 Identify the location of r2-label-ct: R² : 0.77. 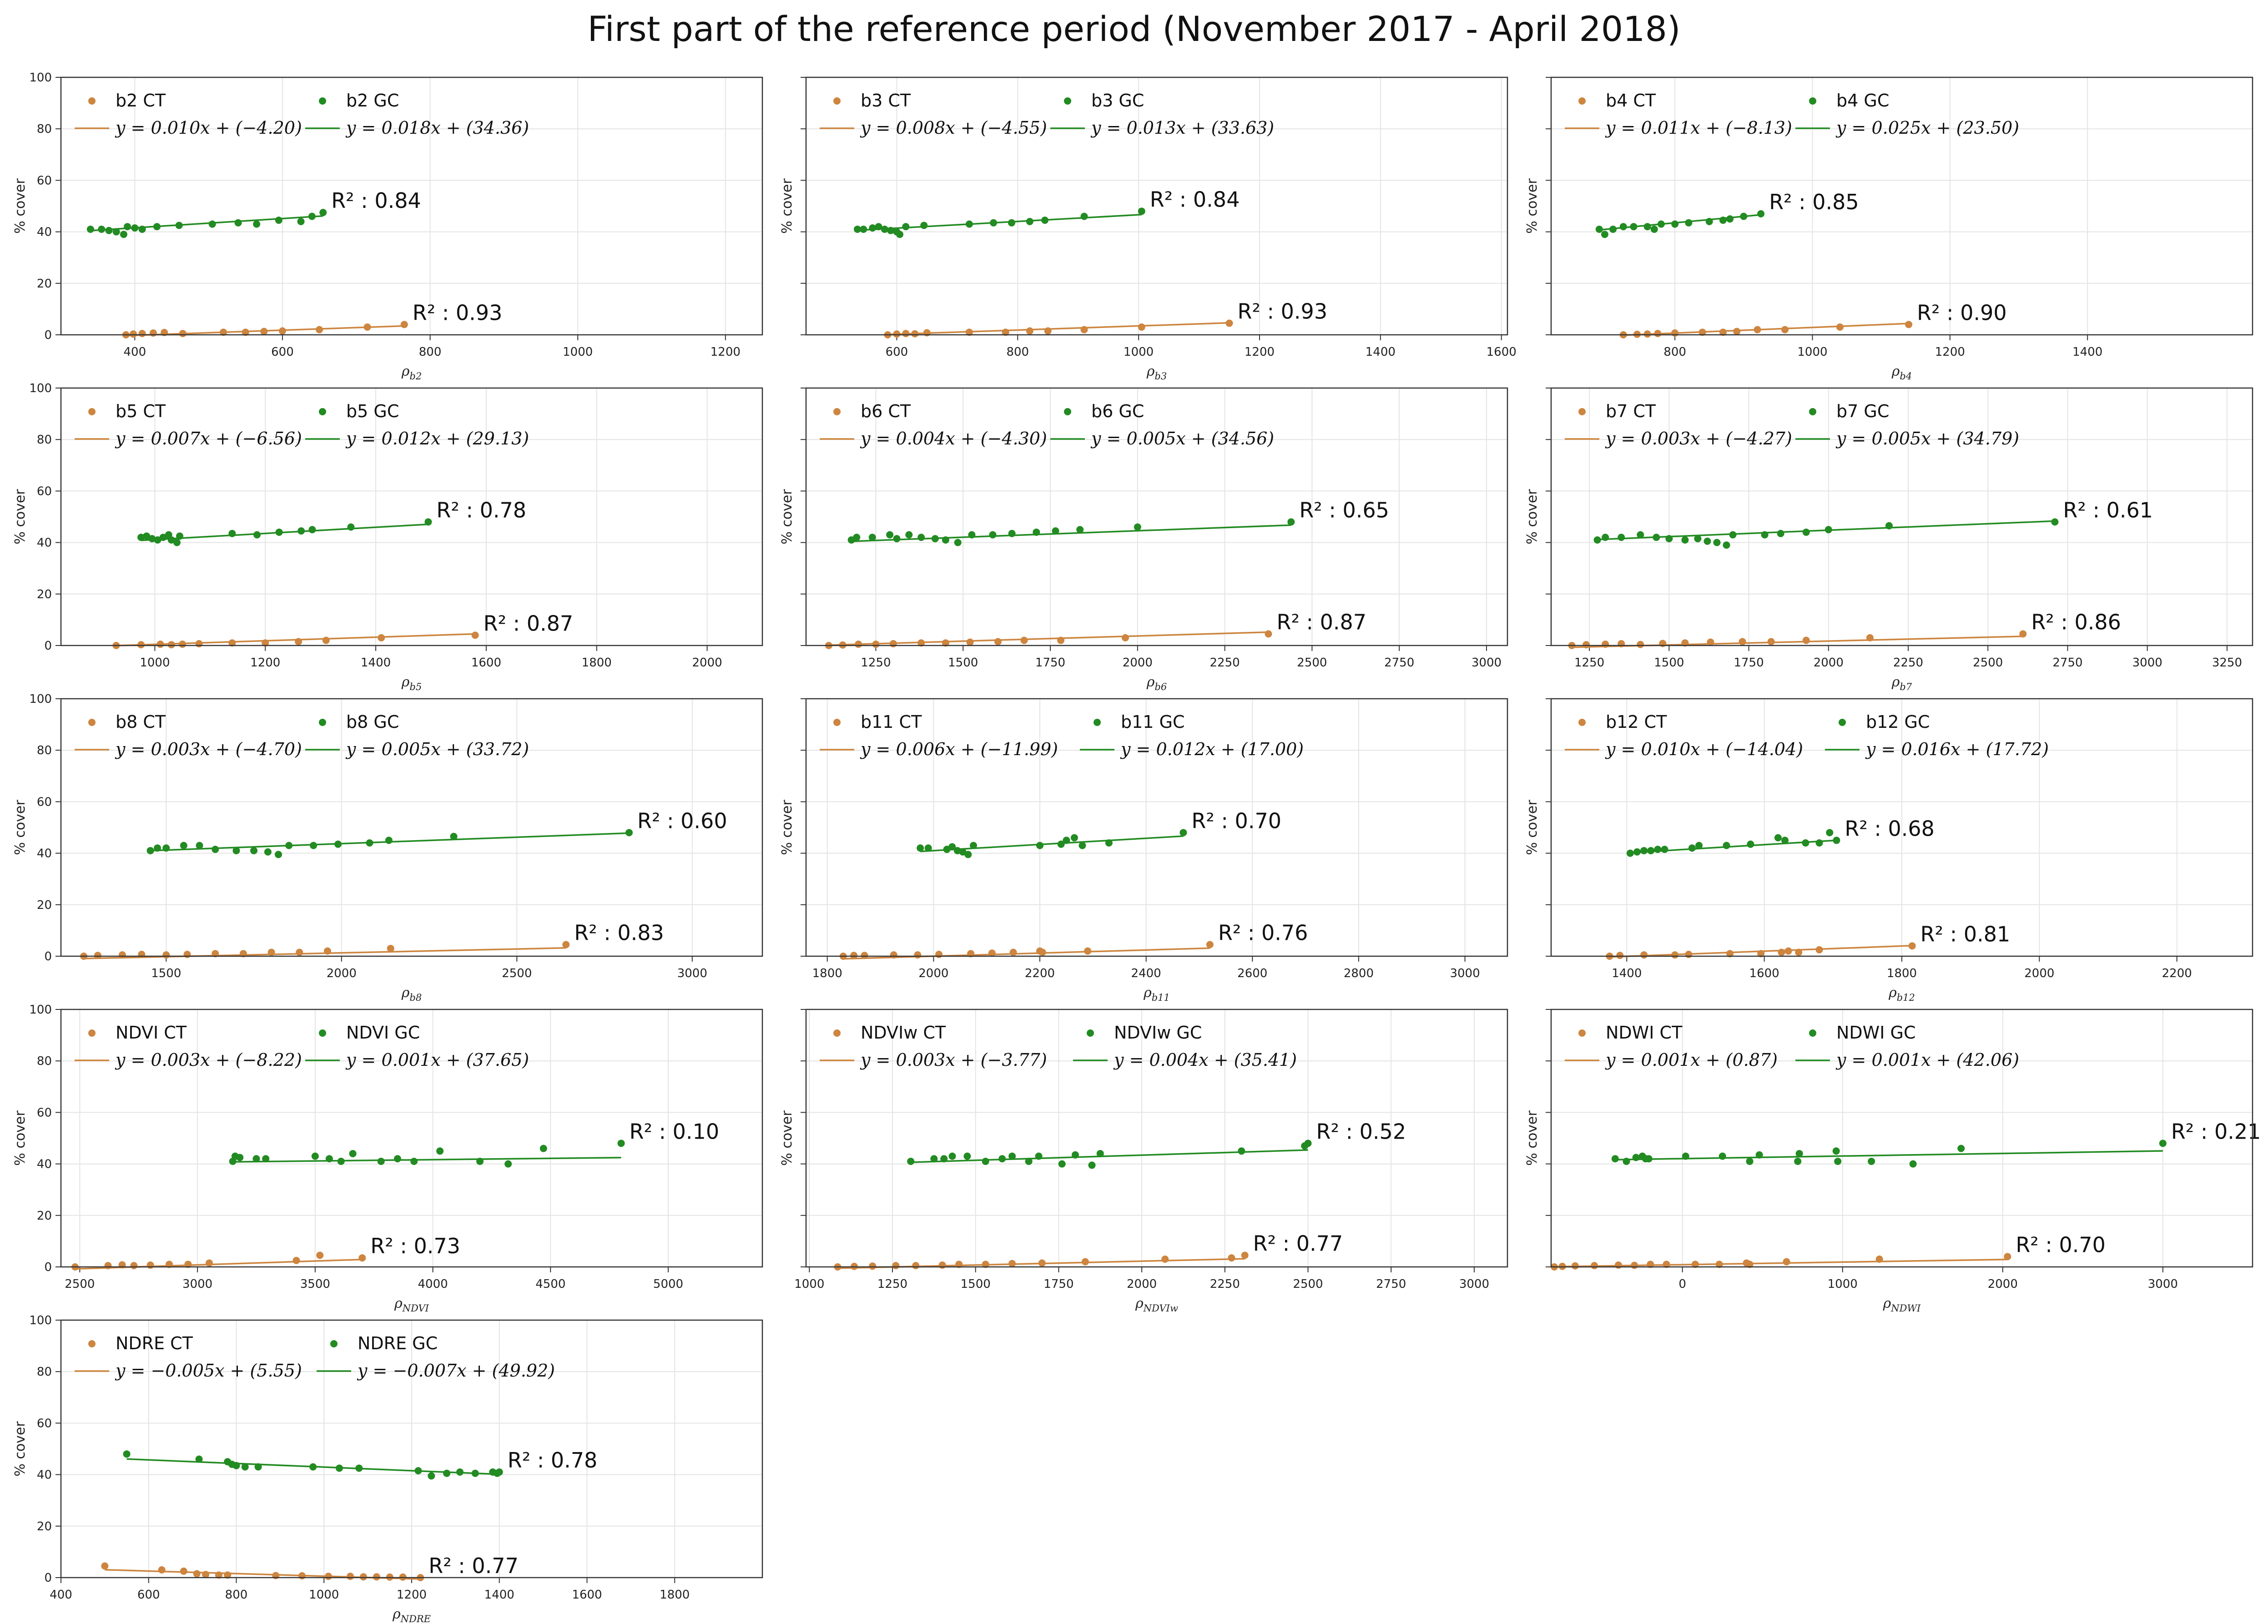
(474, 1565).